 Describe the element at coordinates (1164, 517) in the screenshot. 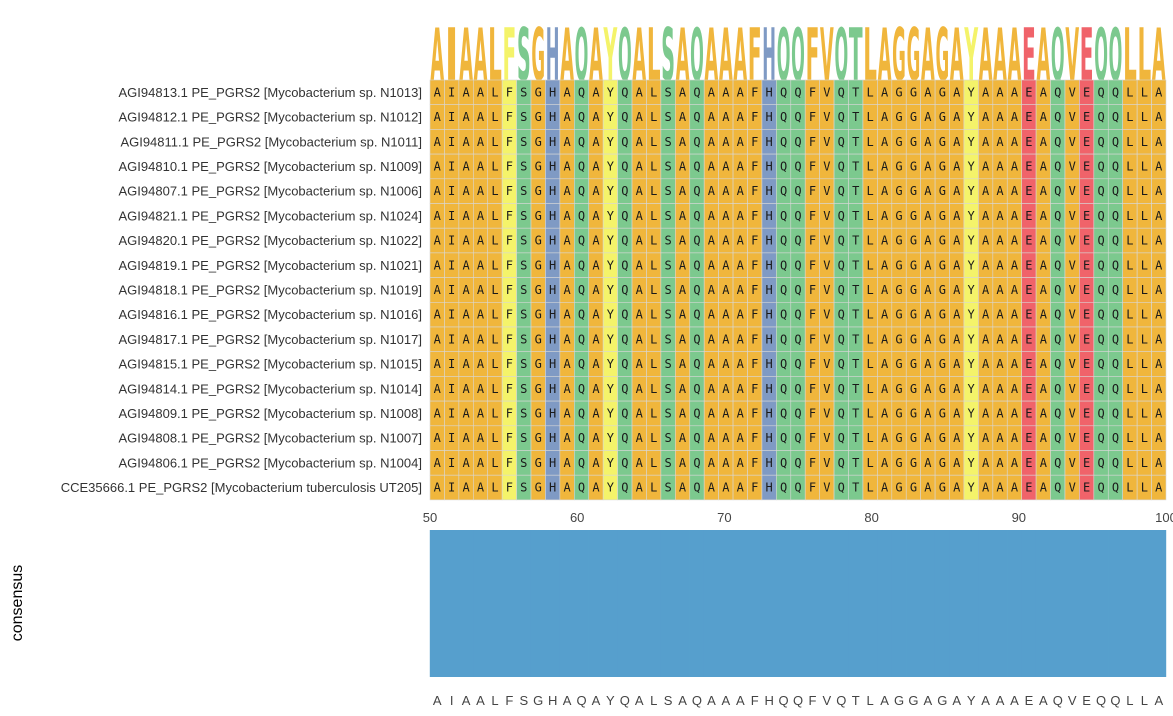

I see `x-tick-label: 100` at that location.